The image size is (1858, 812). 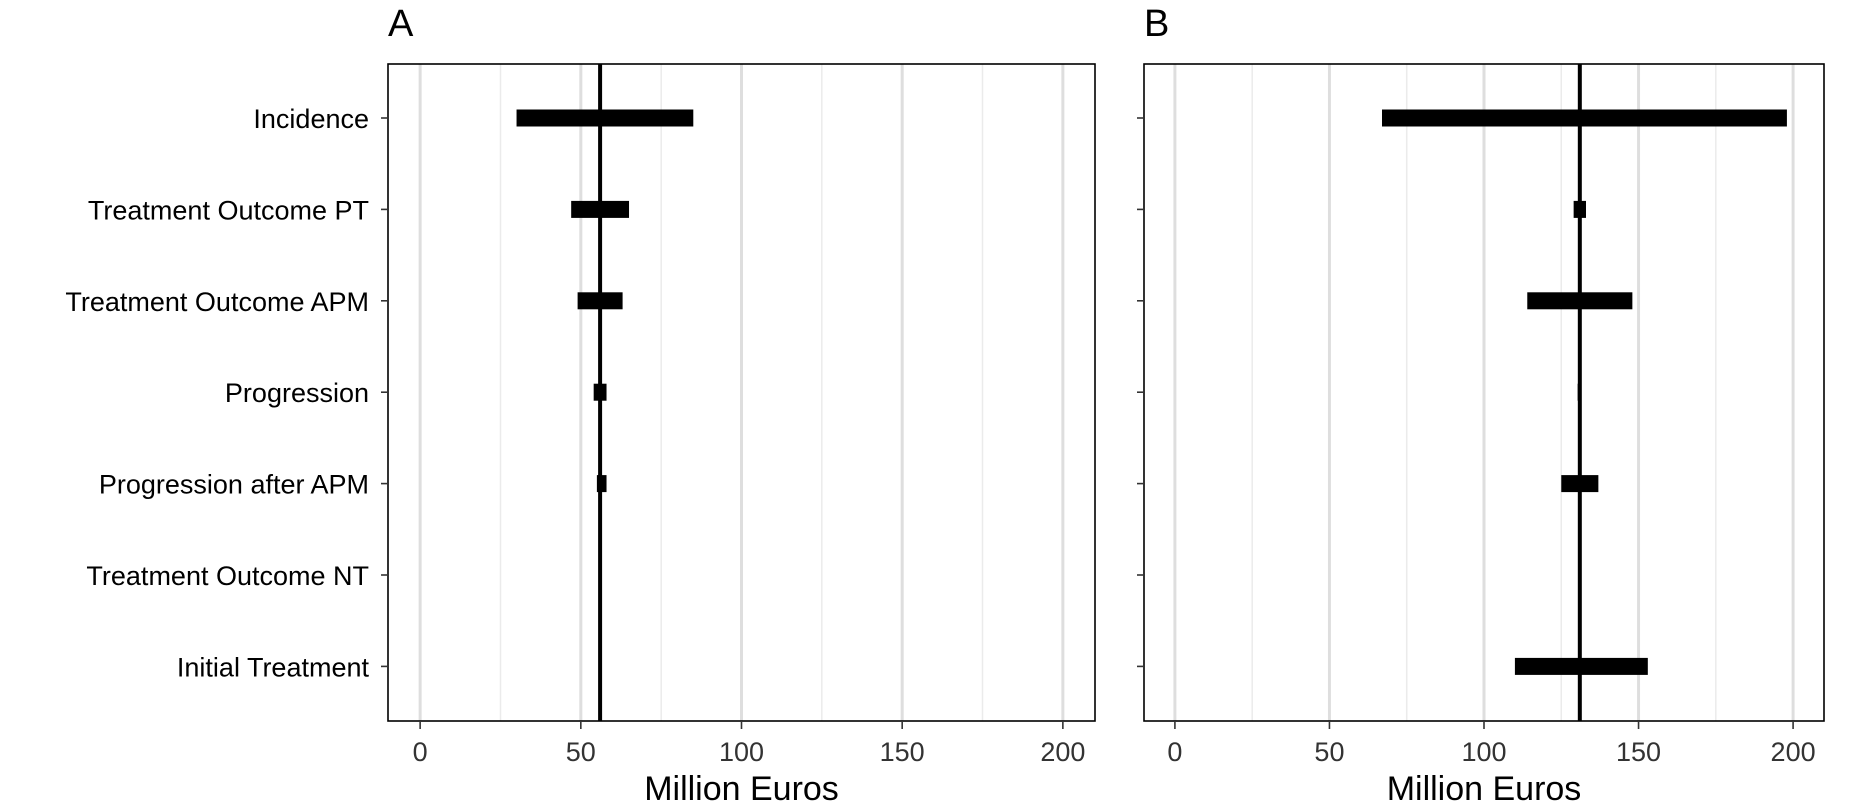 What do you see at coordinates (273, 667) in the screenshot?
I see `category-label: Initial Treatment` at bounding box center [273, 667].